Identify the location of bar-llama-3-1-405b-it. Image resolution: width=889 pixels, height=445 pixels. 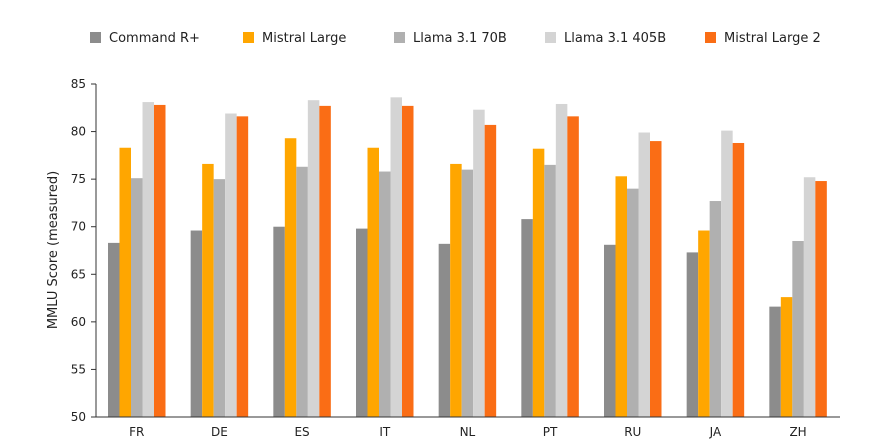
(396, 257).